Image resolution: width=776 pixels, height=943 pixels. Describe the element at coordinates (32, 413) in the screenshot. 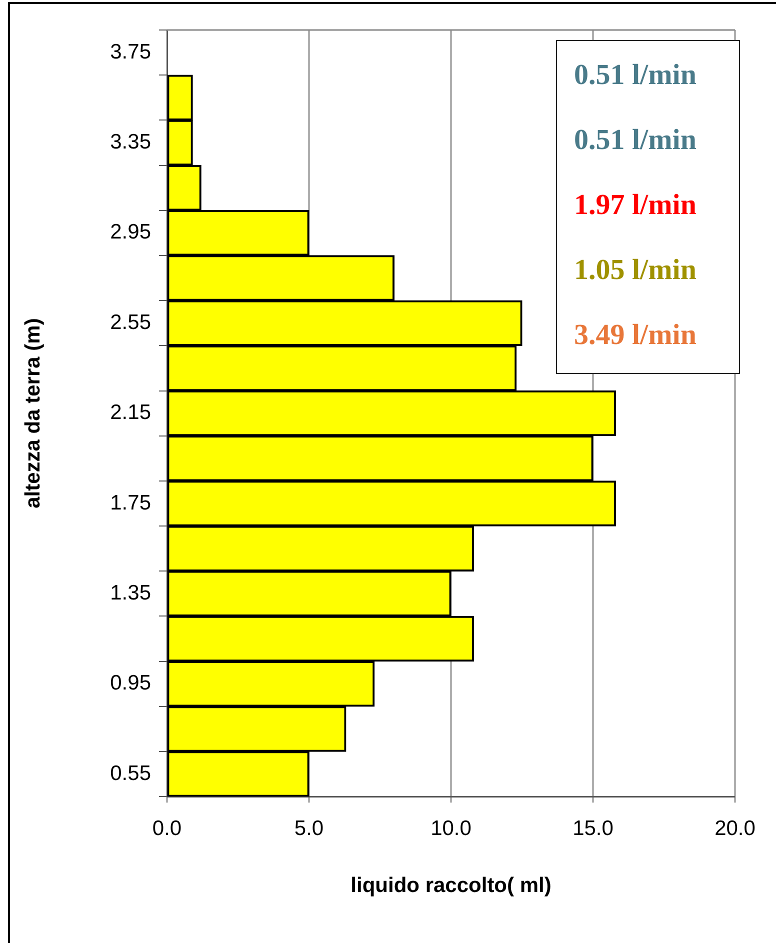

I see `y-axis-title: altezza da terra (m)` at that location.